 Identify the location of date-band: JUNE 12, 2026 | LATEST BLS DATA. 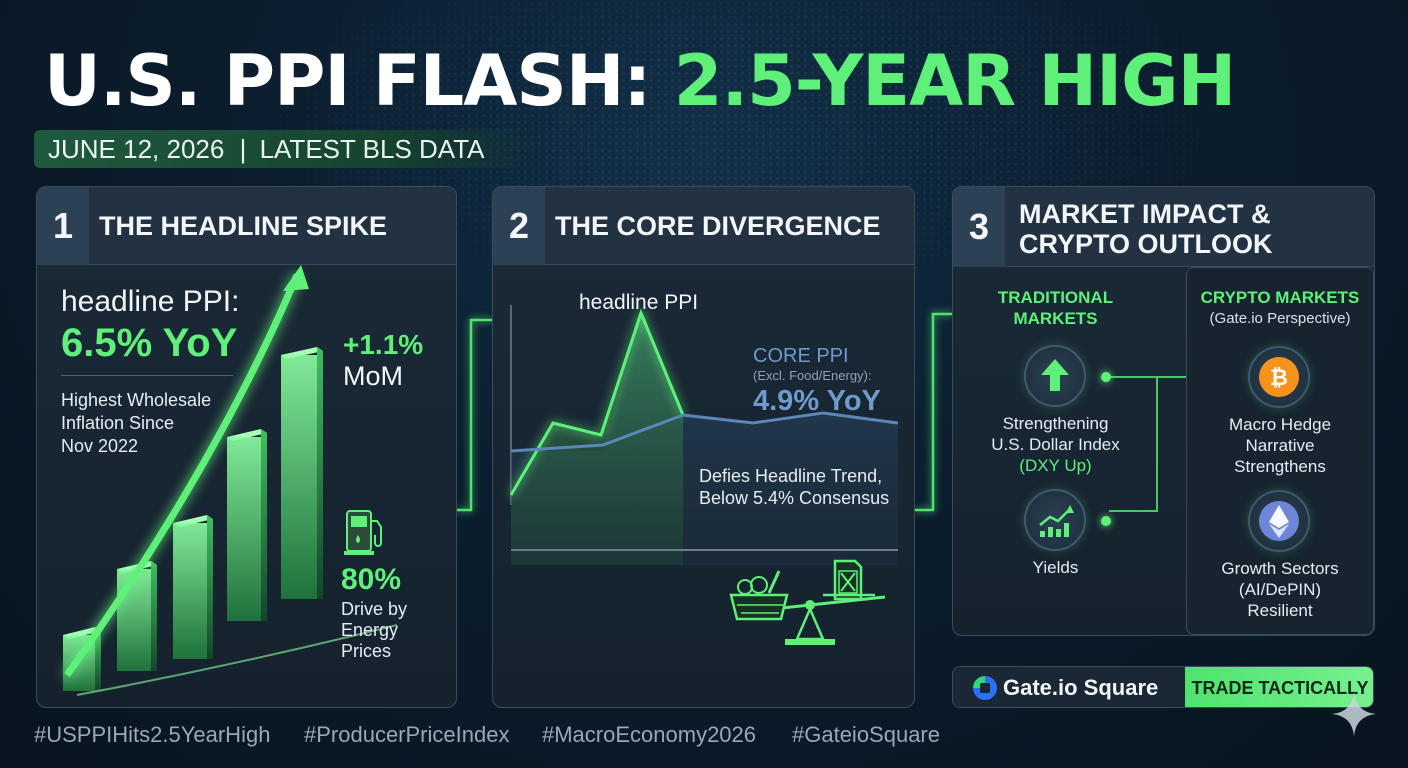
(284, 149).